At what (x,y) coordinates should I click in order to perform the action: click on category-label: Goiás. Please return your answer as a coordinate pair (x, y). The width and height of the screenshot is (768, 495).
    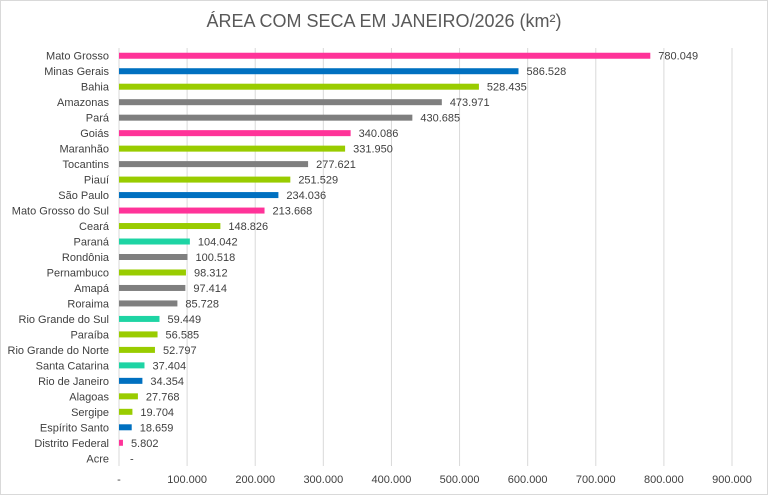
    Looking at the image, I should click on (94, 134).